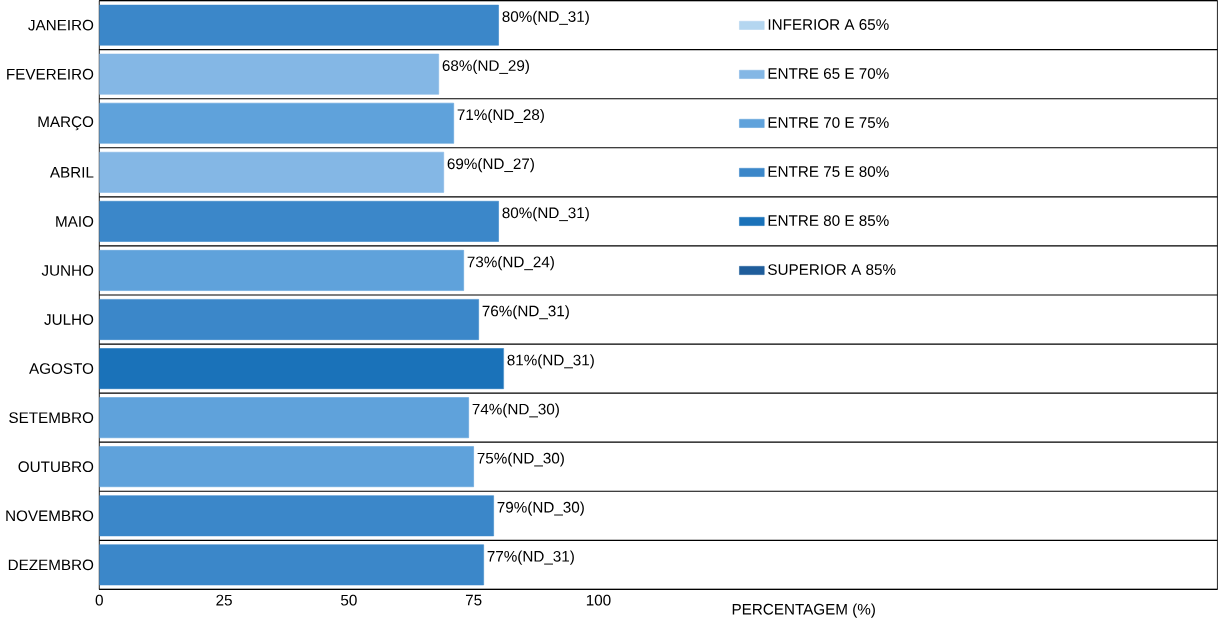 This screenshot has width=1218, height=623. What do you see at coordinates (224, 600) in the screenshot?
I see `x-tick-label: 25` at bounding box center [224, 600].